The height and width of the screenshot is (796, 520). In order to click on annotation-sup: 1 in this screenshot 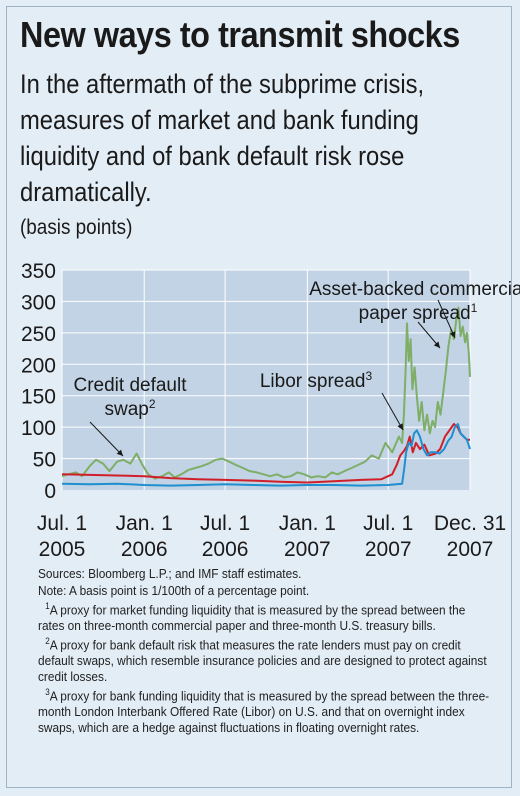, I will do `click(474, 308)`.